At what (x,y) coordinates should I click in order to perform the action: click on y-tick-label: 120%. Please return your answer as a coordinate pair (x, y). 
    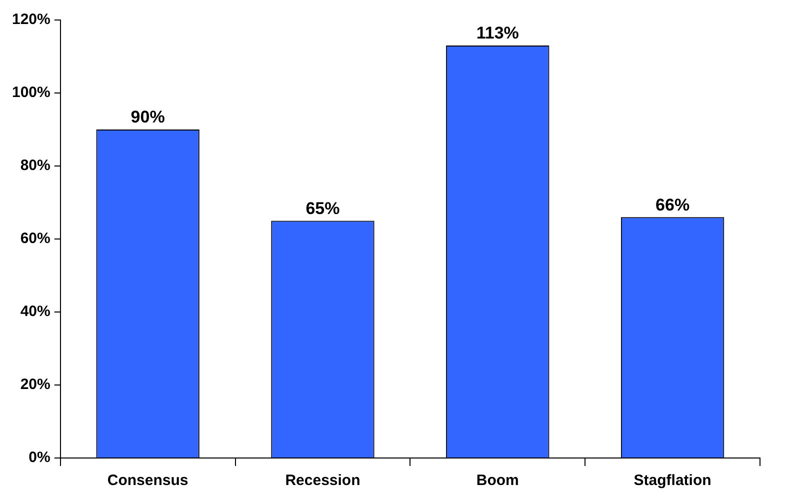
    Looking at the image, I should click on (31, 19).